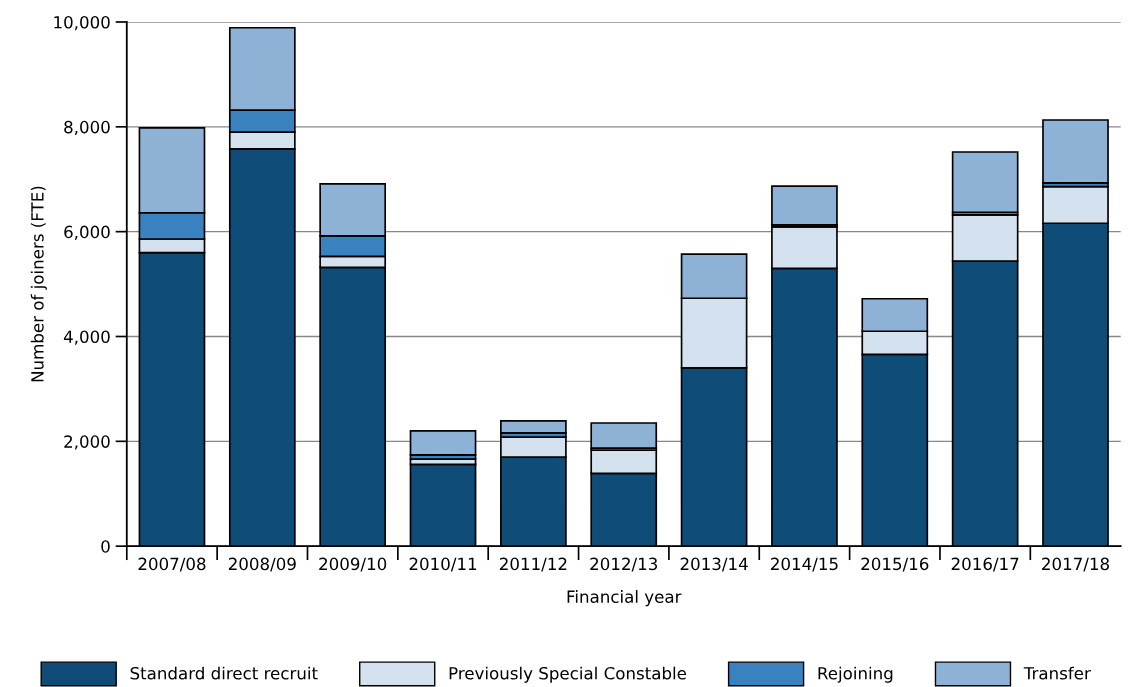 The height and width of the screenshot is (687, 1132). Describe the element at coordinates (87, 232) in the screenshot. I see `y-tick-label: 6,000` at that location.